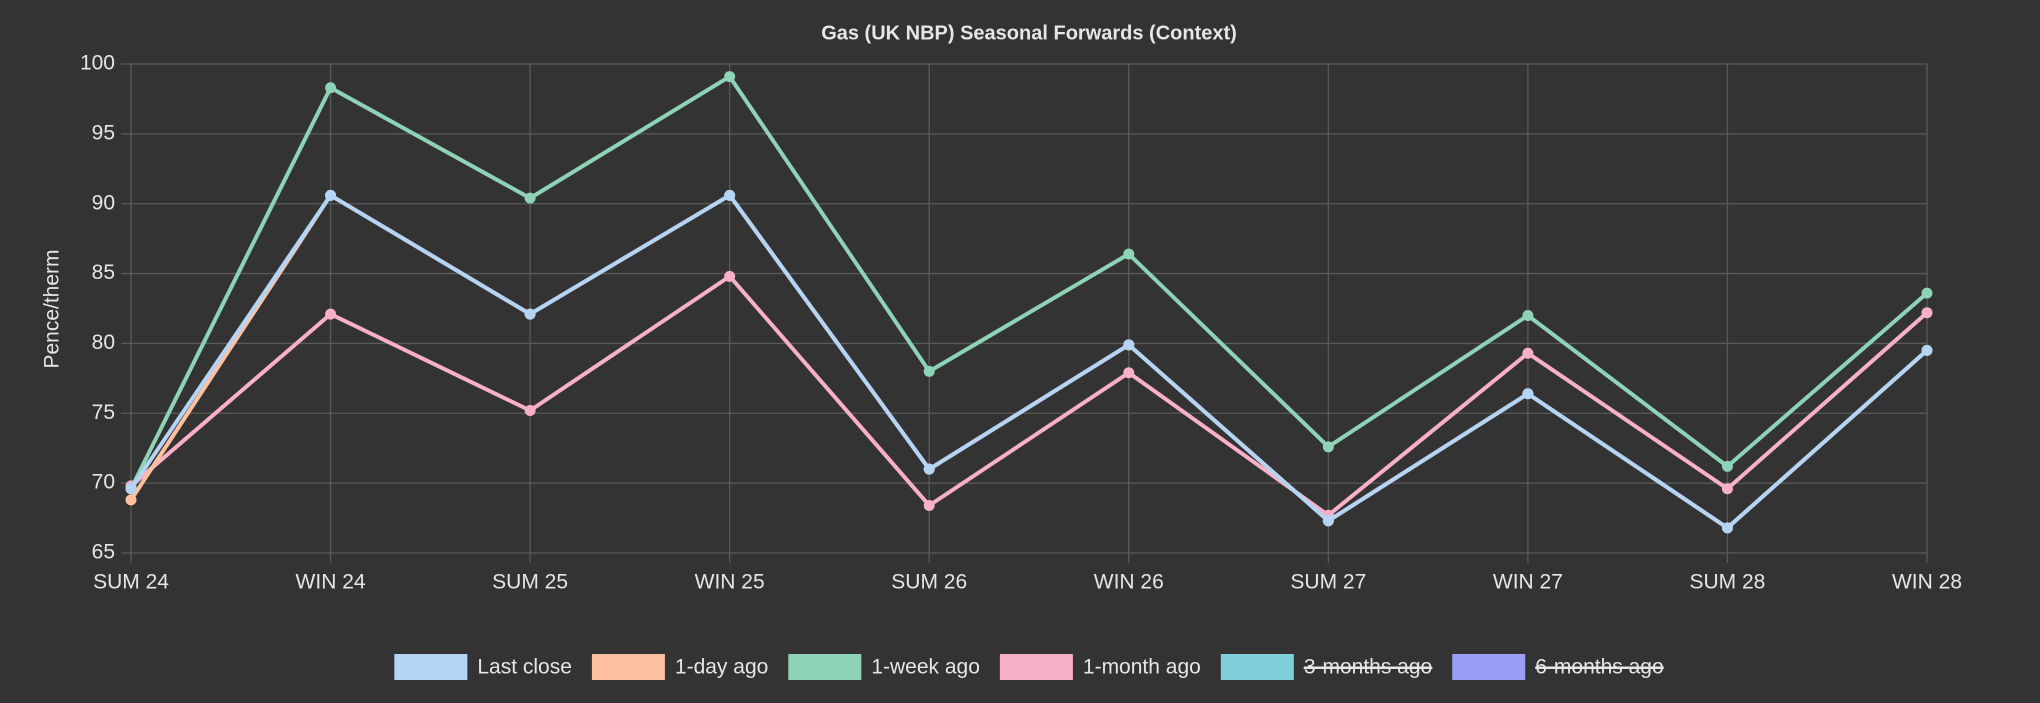 This screenshot has width=2040, height=703. What do you see at coordinates (331, 582) in the screenshot?
I see `x-tick-label: WIN 24` at bounding box center [331, 582].